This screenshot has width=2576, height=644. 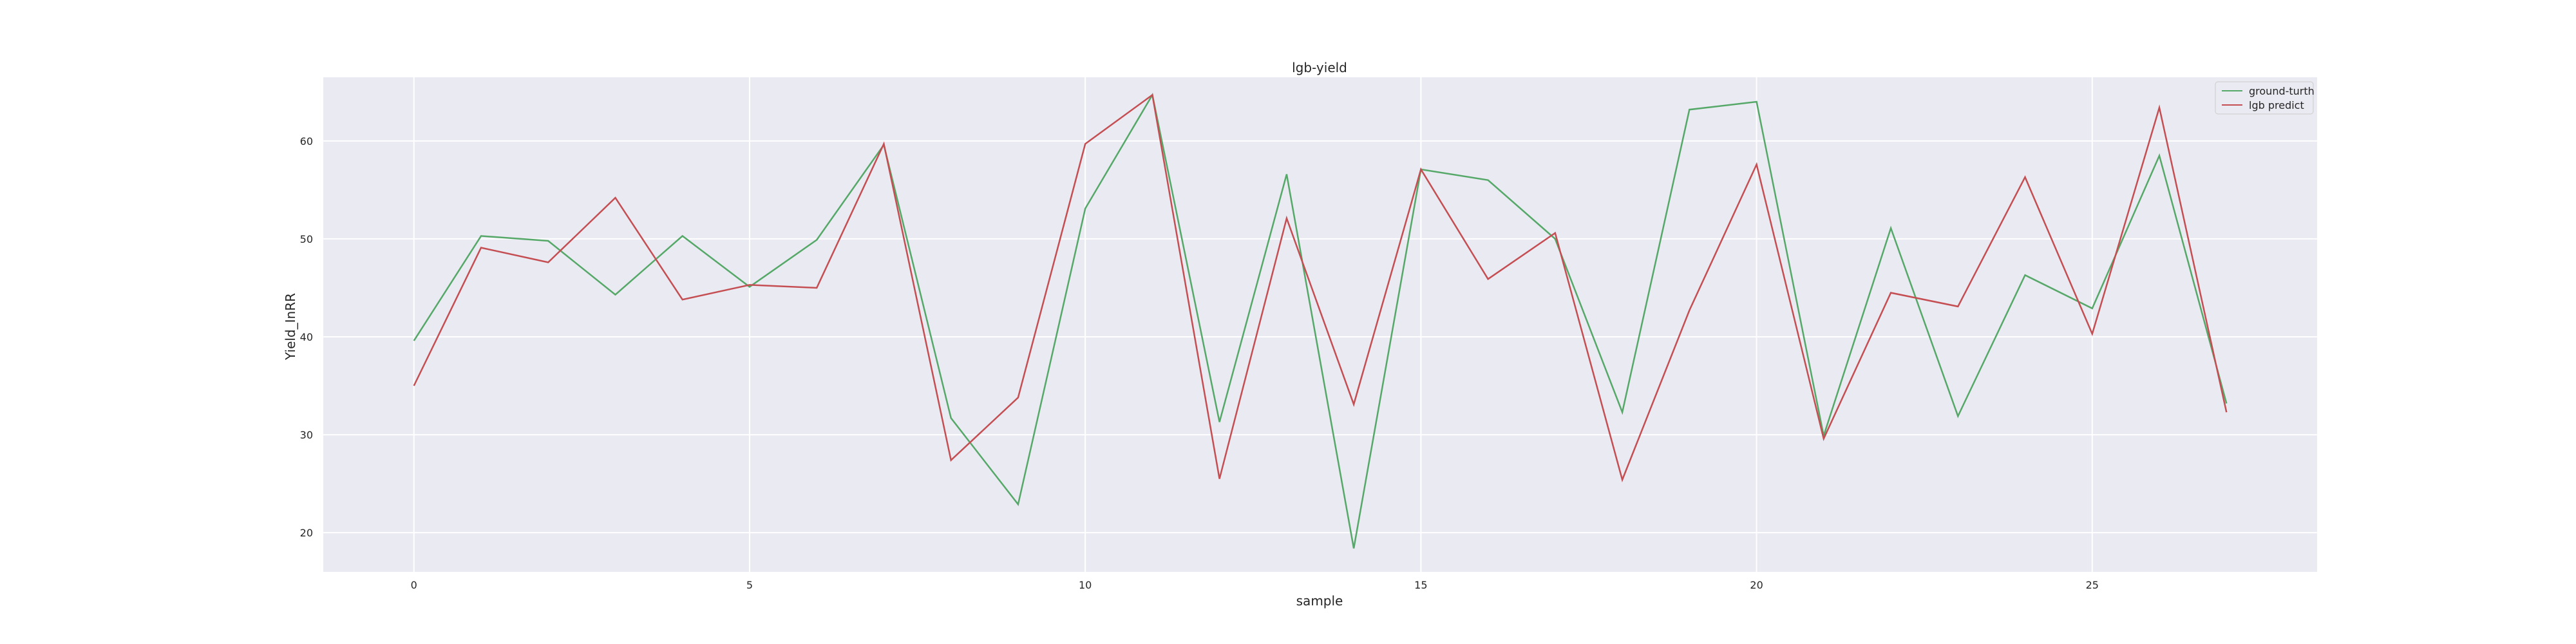 I want to click on x-tick-label: 20, so click(x=1756, y=585).